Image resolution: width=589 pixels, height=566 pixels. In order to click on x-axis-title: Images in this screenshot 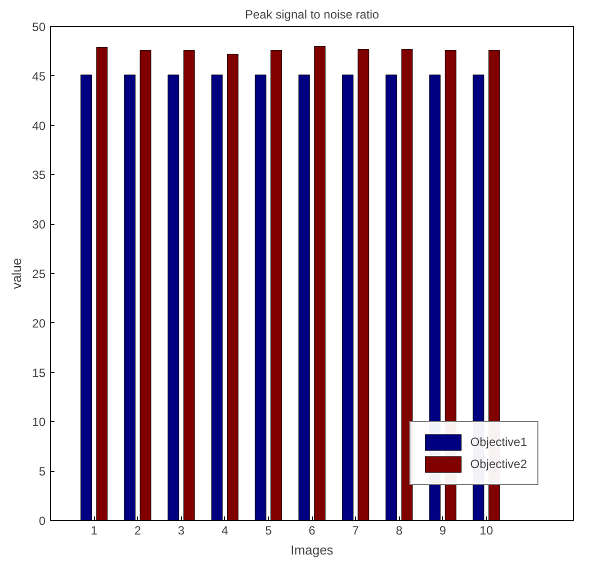, I will do `click(312, 550)`.